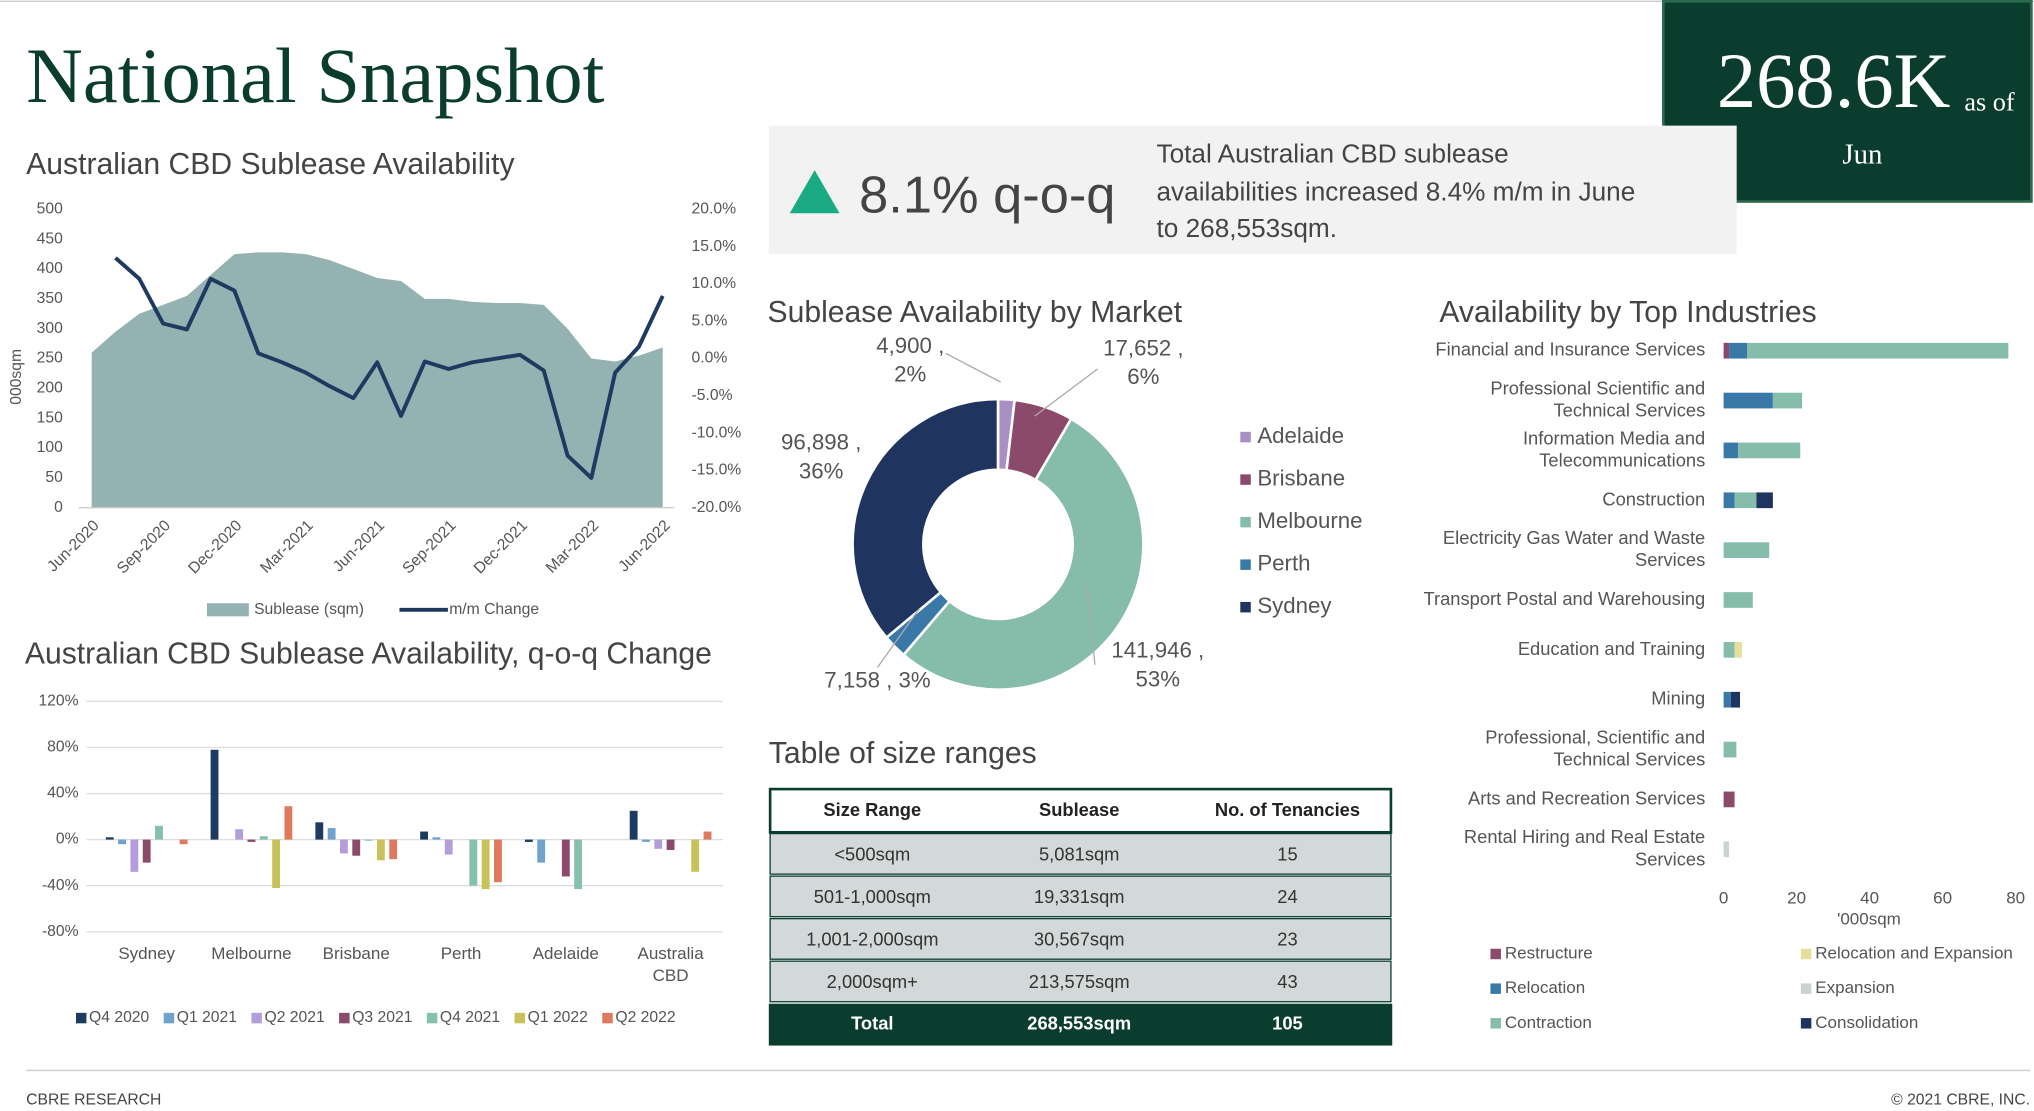  Describe the element at coordinates (877, 680) in the screenshot. I see `data-label: 7,158 , 3%` at that location.